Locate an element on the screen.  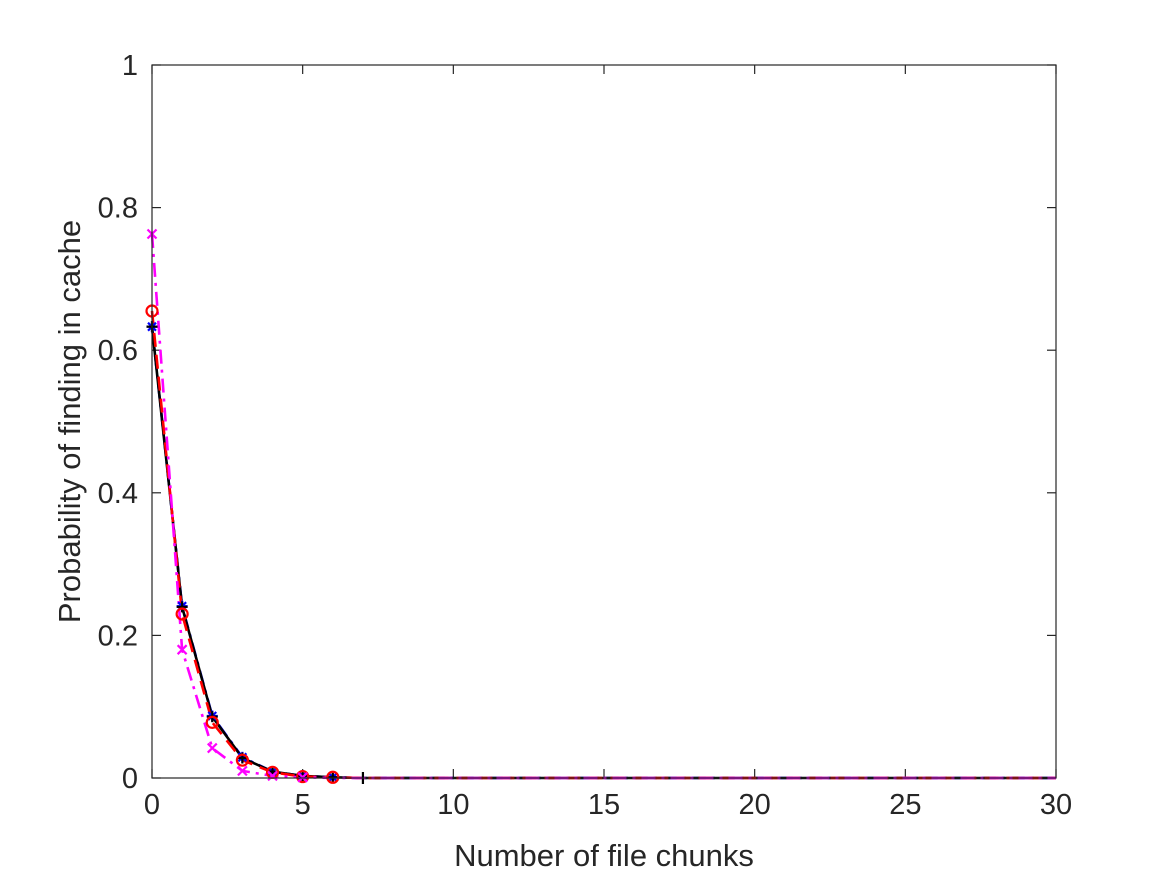
x-tick-label: 20 is located at coordinates (755, 805).